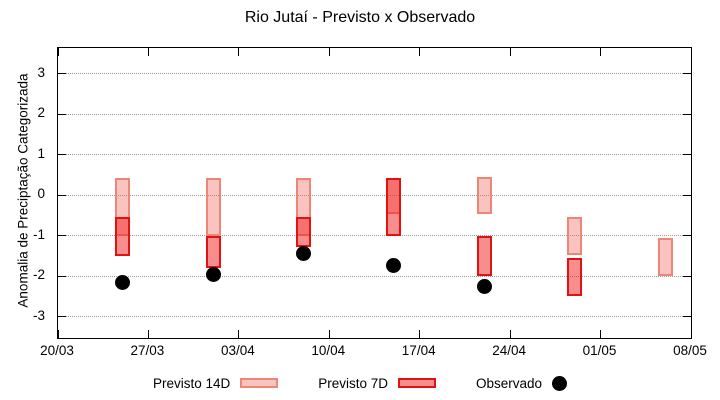 This screenshot has width=720, height=400. Describe the element at coordinates (191, 383) in the screenshot. I see `legend-label: Previsto 14D` at that location.